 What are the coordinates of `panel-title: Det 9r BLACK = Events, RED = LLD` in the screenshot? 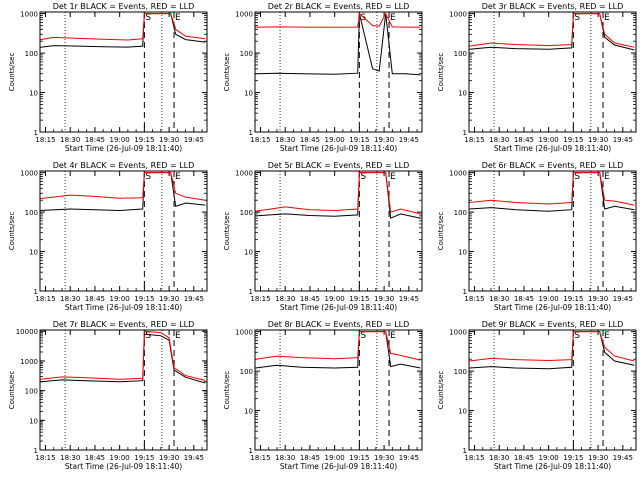 It's located at (553, 324).